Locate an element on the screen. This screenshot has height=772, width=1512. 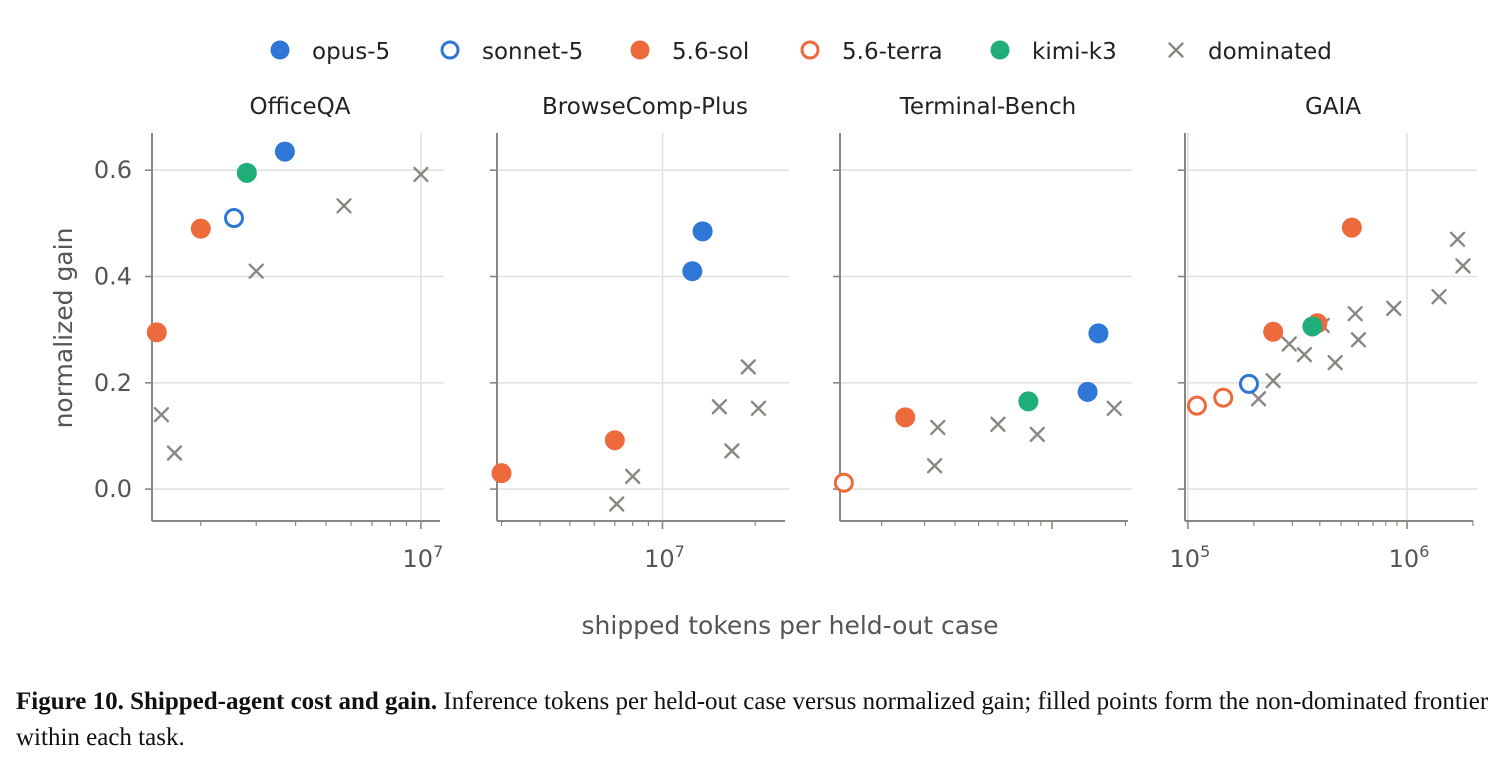
panel-browsecomp-plus: BrowseComp-Plus 10⁷ is located at coordinates (639, 333).